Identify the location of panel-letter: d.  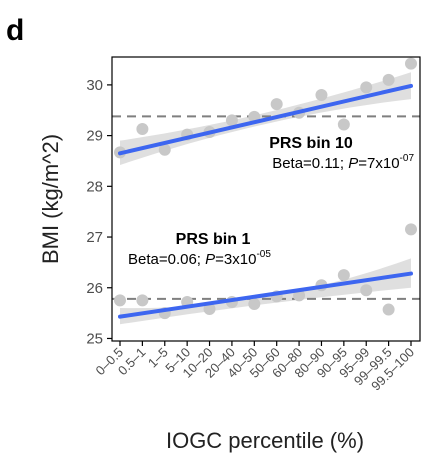
(15, 30).